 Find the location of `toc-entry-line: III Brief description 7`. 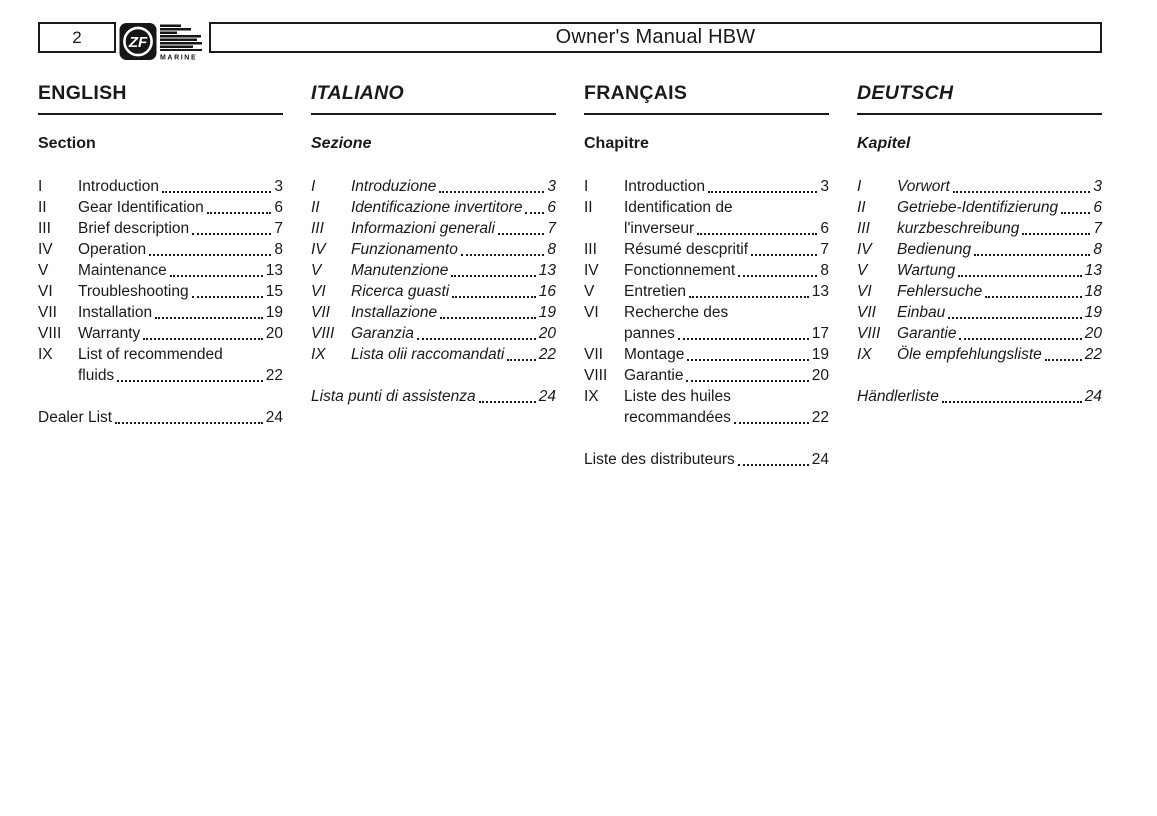

toc-entry-line: III Brief description 7 is located at coordinates (160, 228).